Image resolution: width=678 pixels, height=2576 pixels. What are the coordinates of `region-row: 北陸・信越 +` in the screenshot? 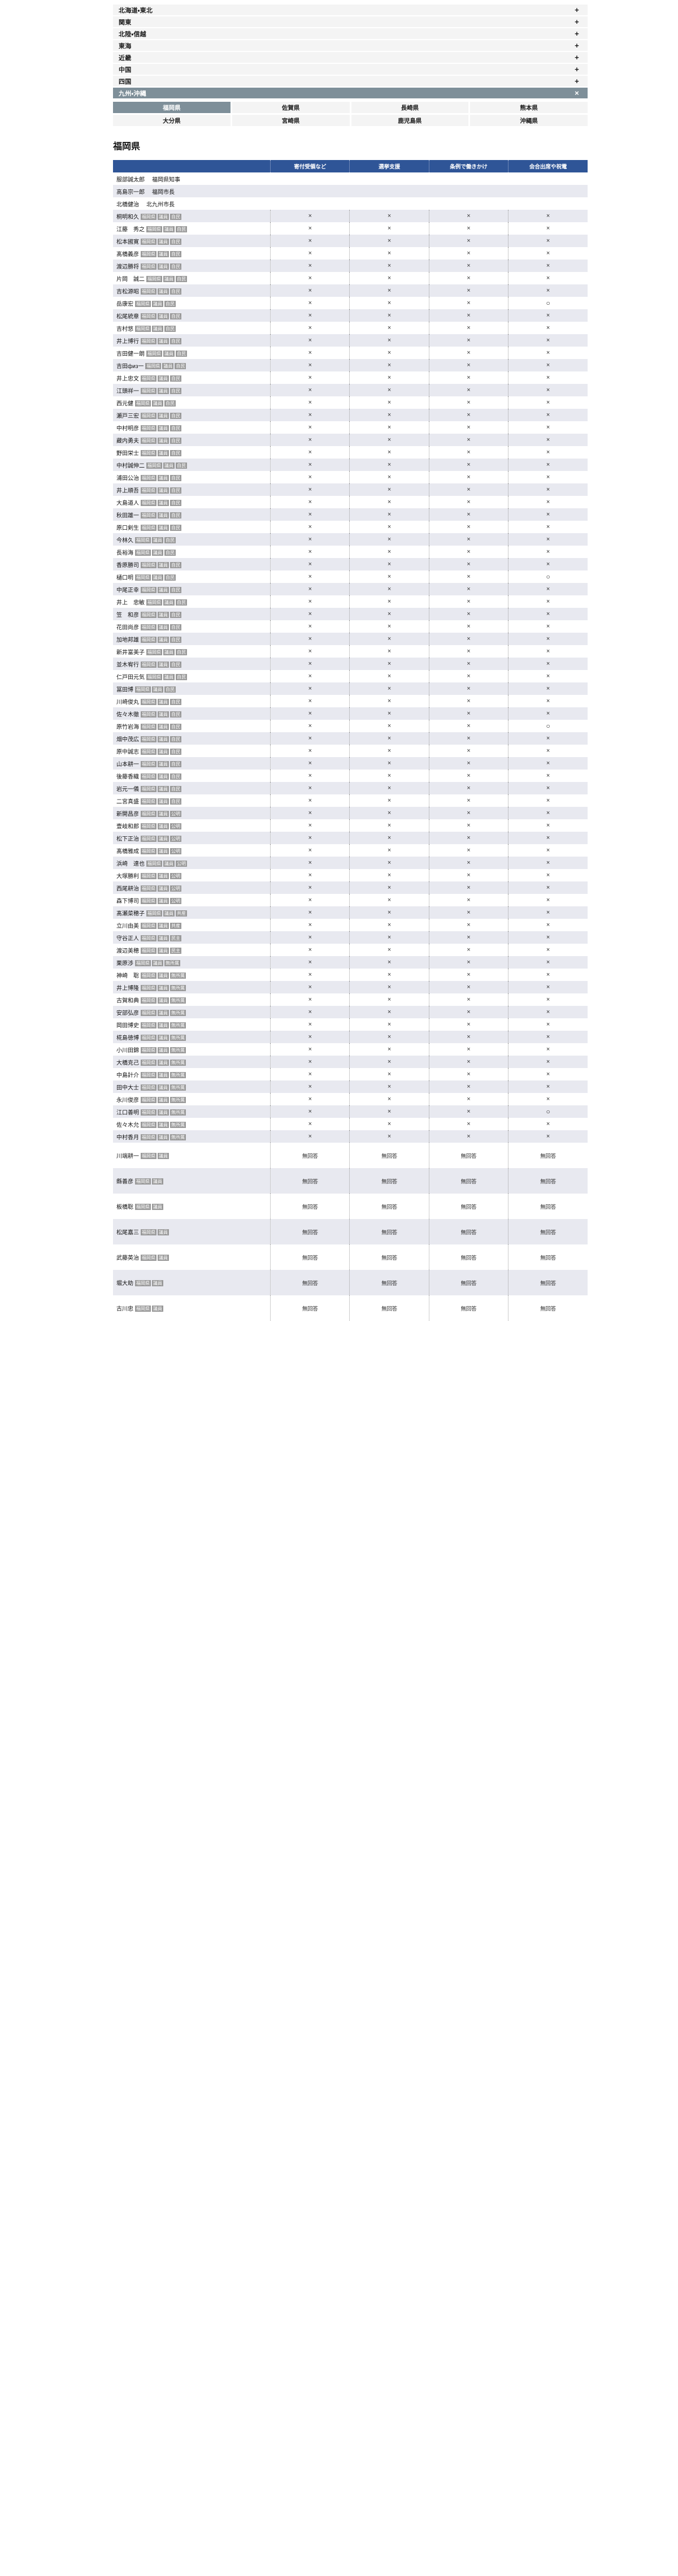 It's located at (350, 34).